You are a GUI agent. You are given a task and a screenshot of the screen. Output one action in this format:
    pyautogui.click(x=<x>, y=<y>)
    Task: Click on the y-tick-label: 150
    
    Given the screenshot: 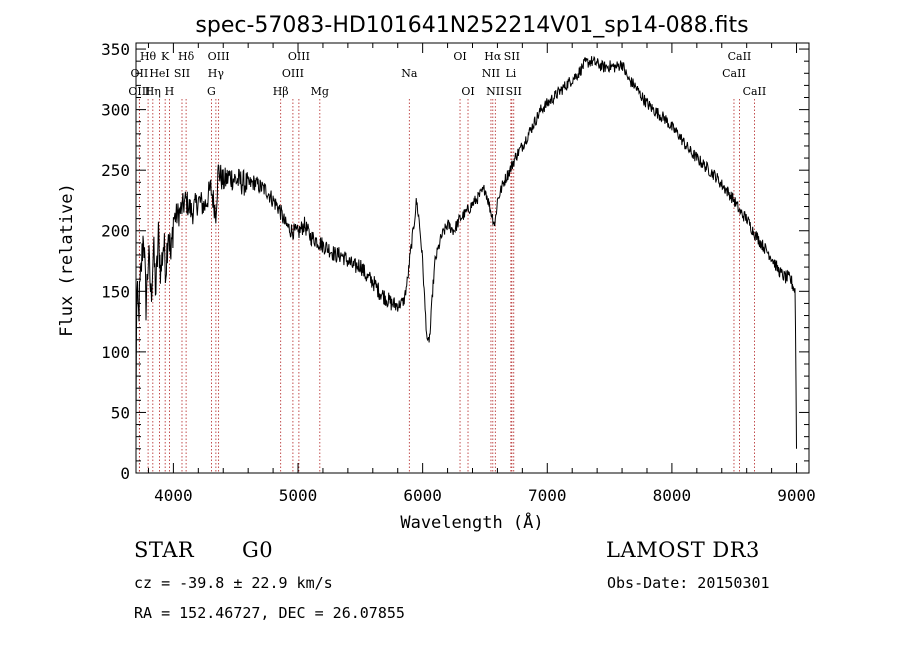 What is the action you would take?
    pyautogui.click(x=115, y=291)
    